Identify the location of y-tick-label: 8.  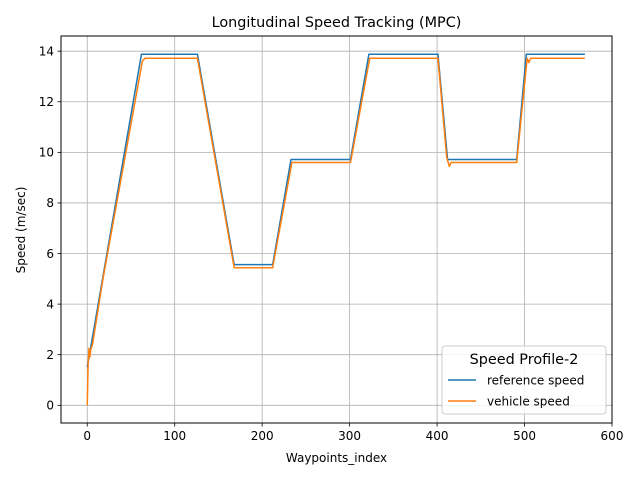
(50, 203).